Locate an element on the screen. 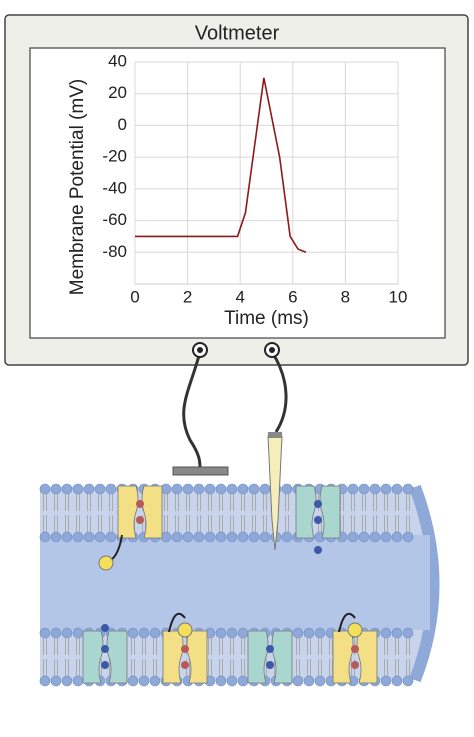 The width and height of the screenshot is (474, 737). y-tick-label: 0 is located at coordinates (122, 124).